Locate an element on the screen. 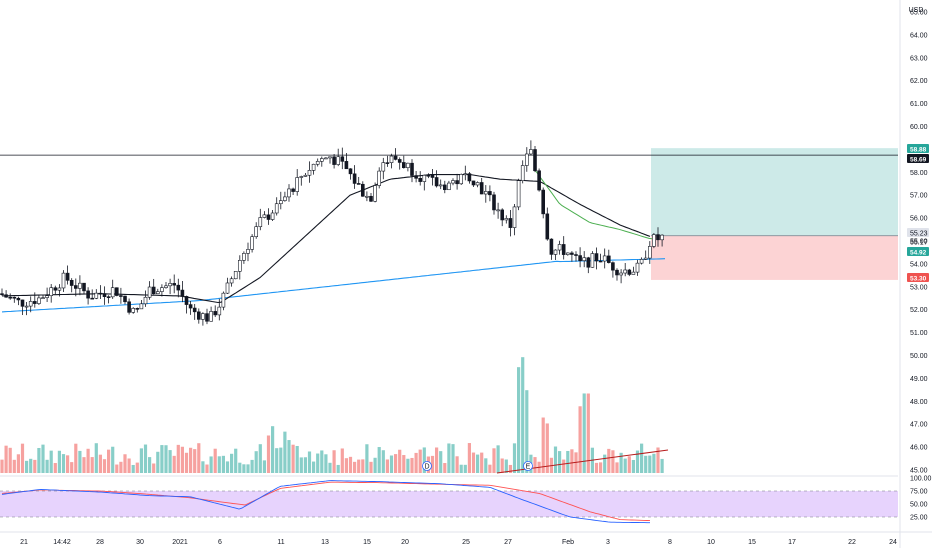 This screenshot has height=550, width=932. time-tick-label: 8 is located at coordinates (670, 542).